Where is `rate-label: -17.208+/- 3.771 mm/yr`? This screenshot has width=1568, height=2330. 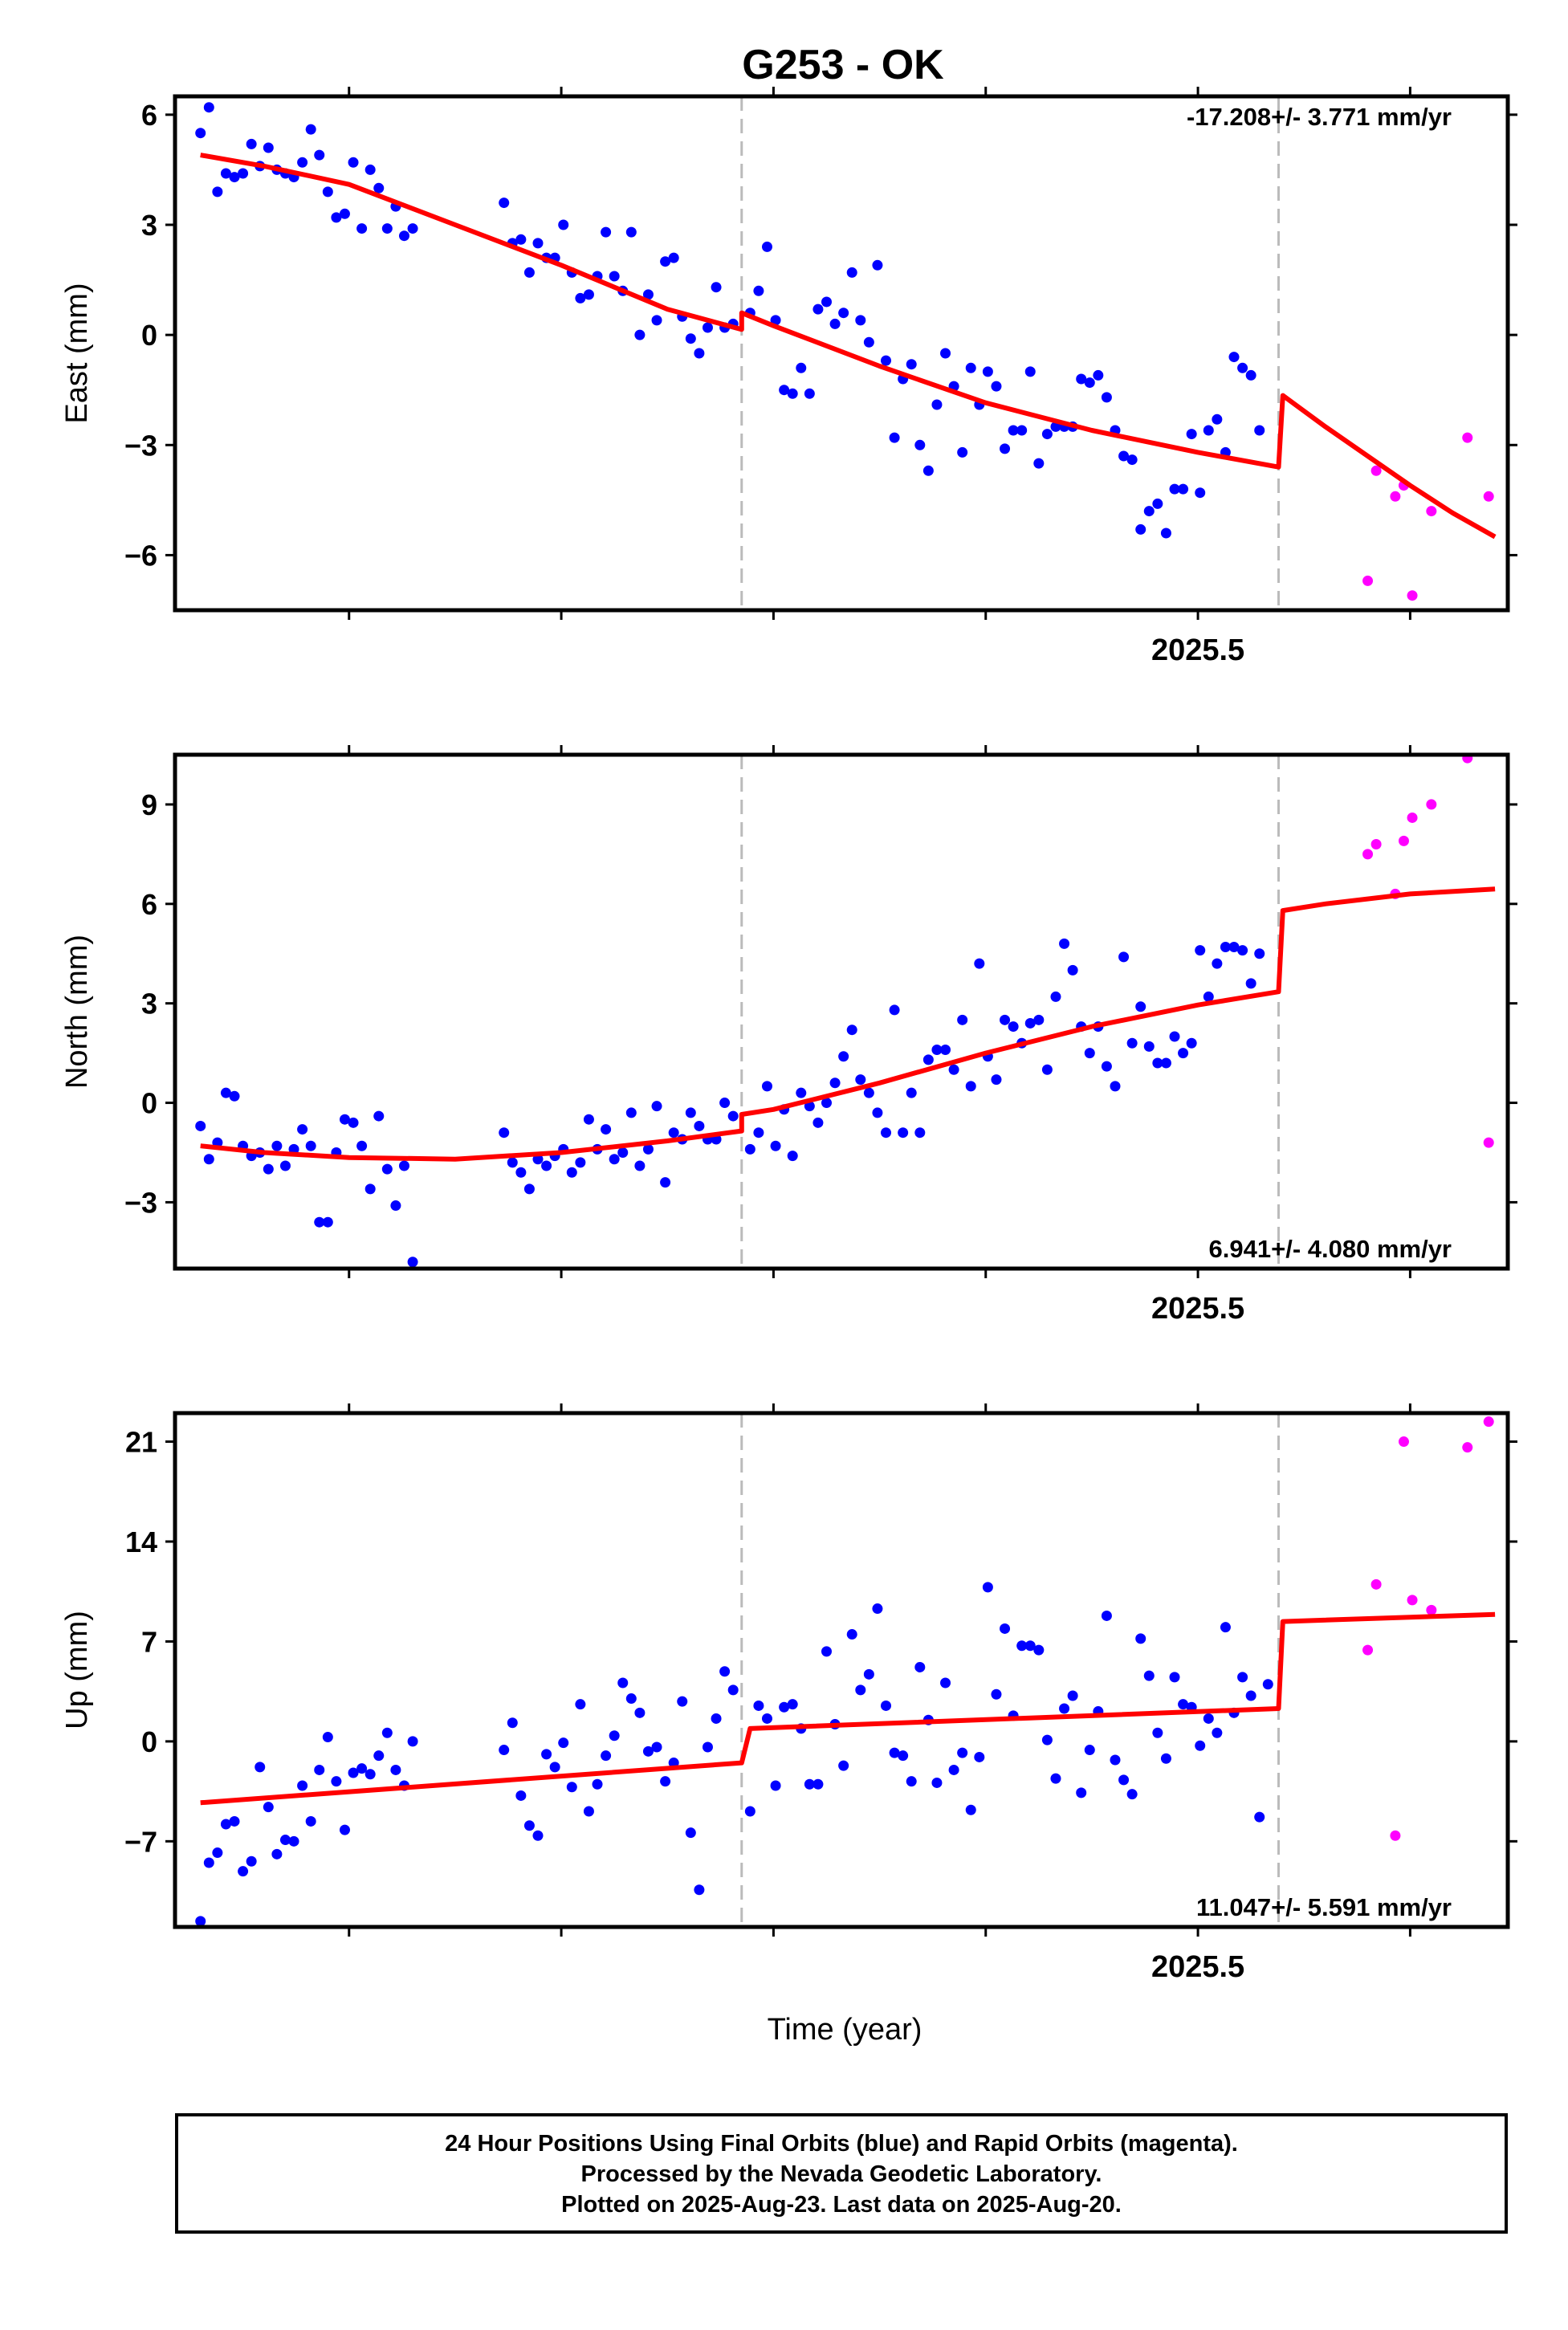 rate-label: -17.208+/- 3.771 mm/yr is located at coordinates (1319, 117).